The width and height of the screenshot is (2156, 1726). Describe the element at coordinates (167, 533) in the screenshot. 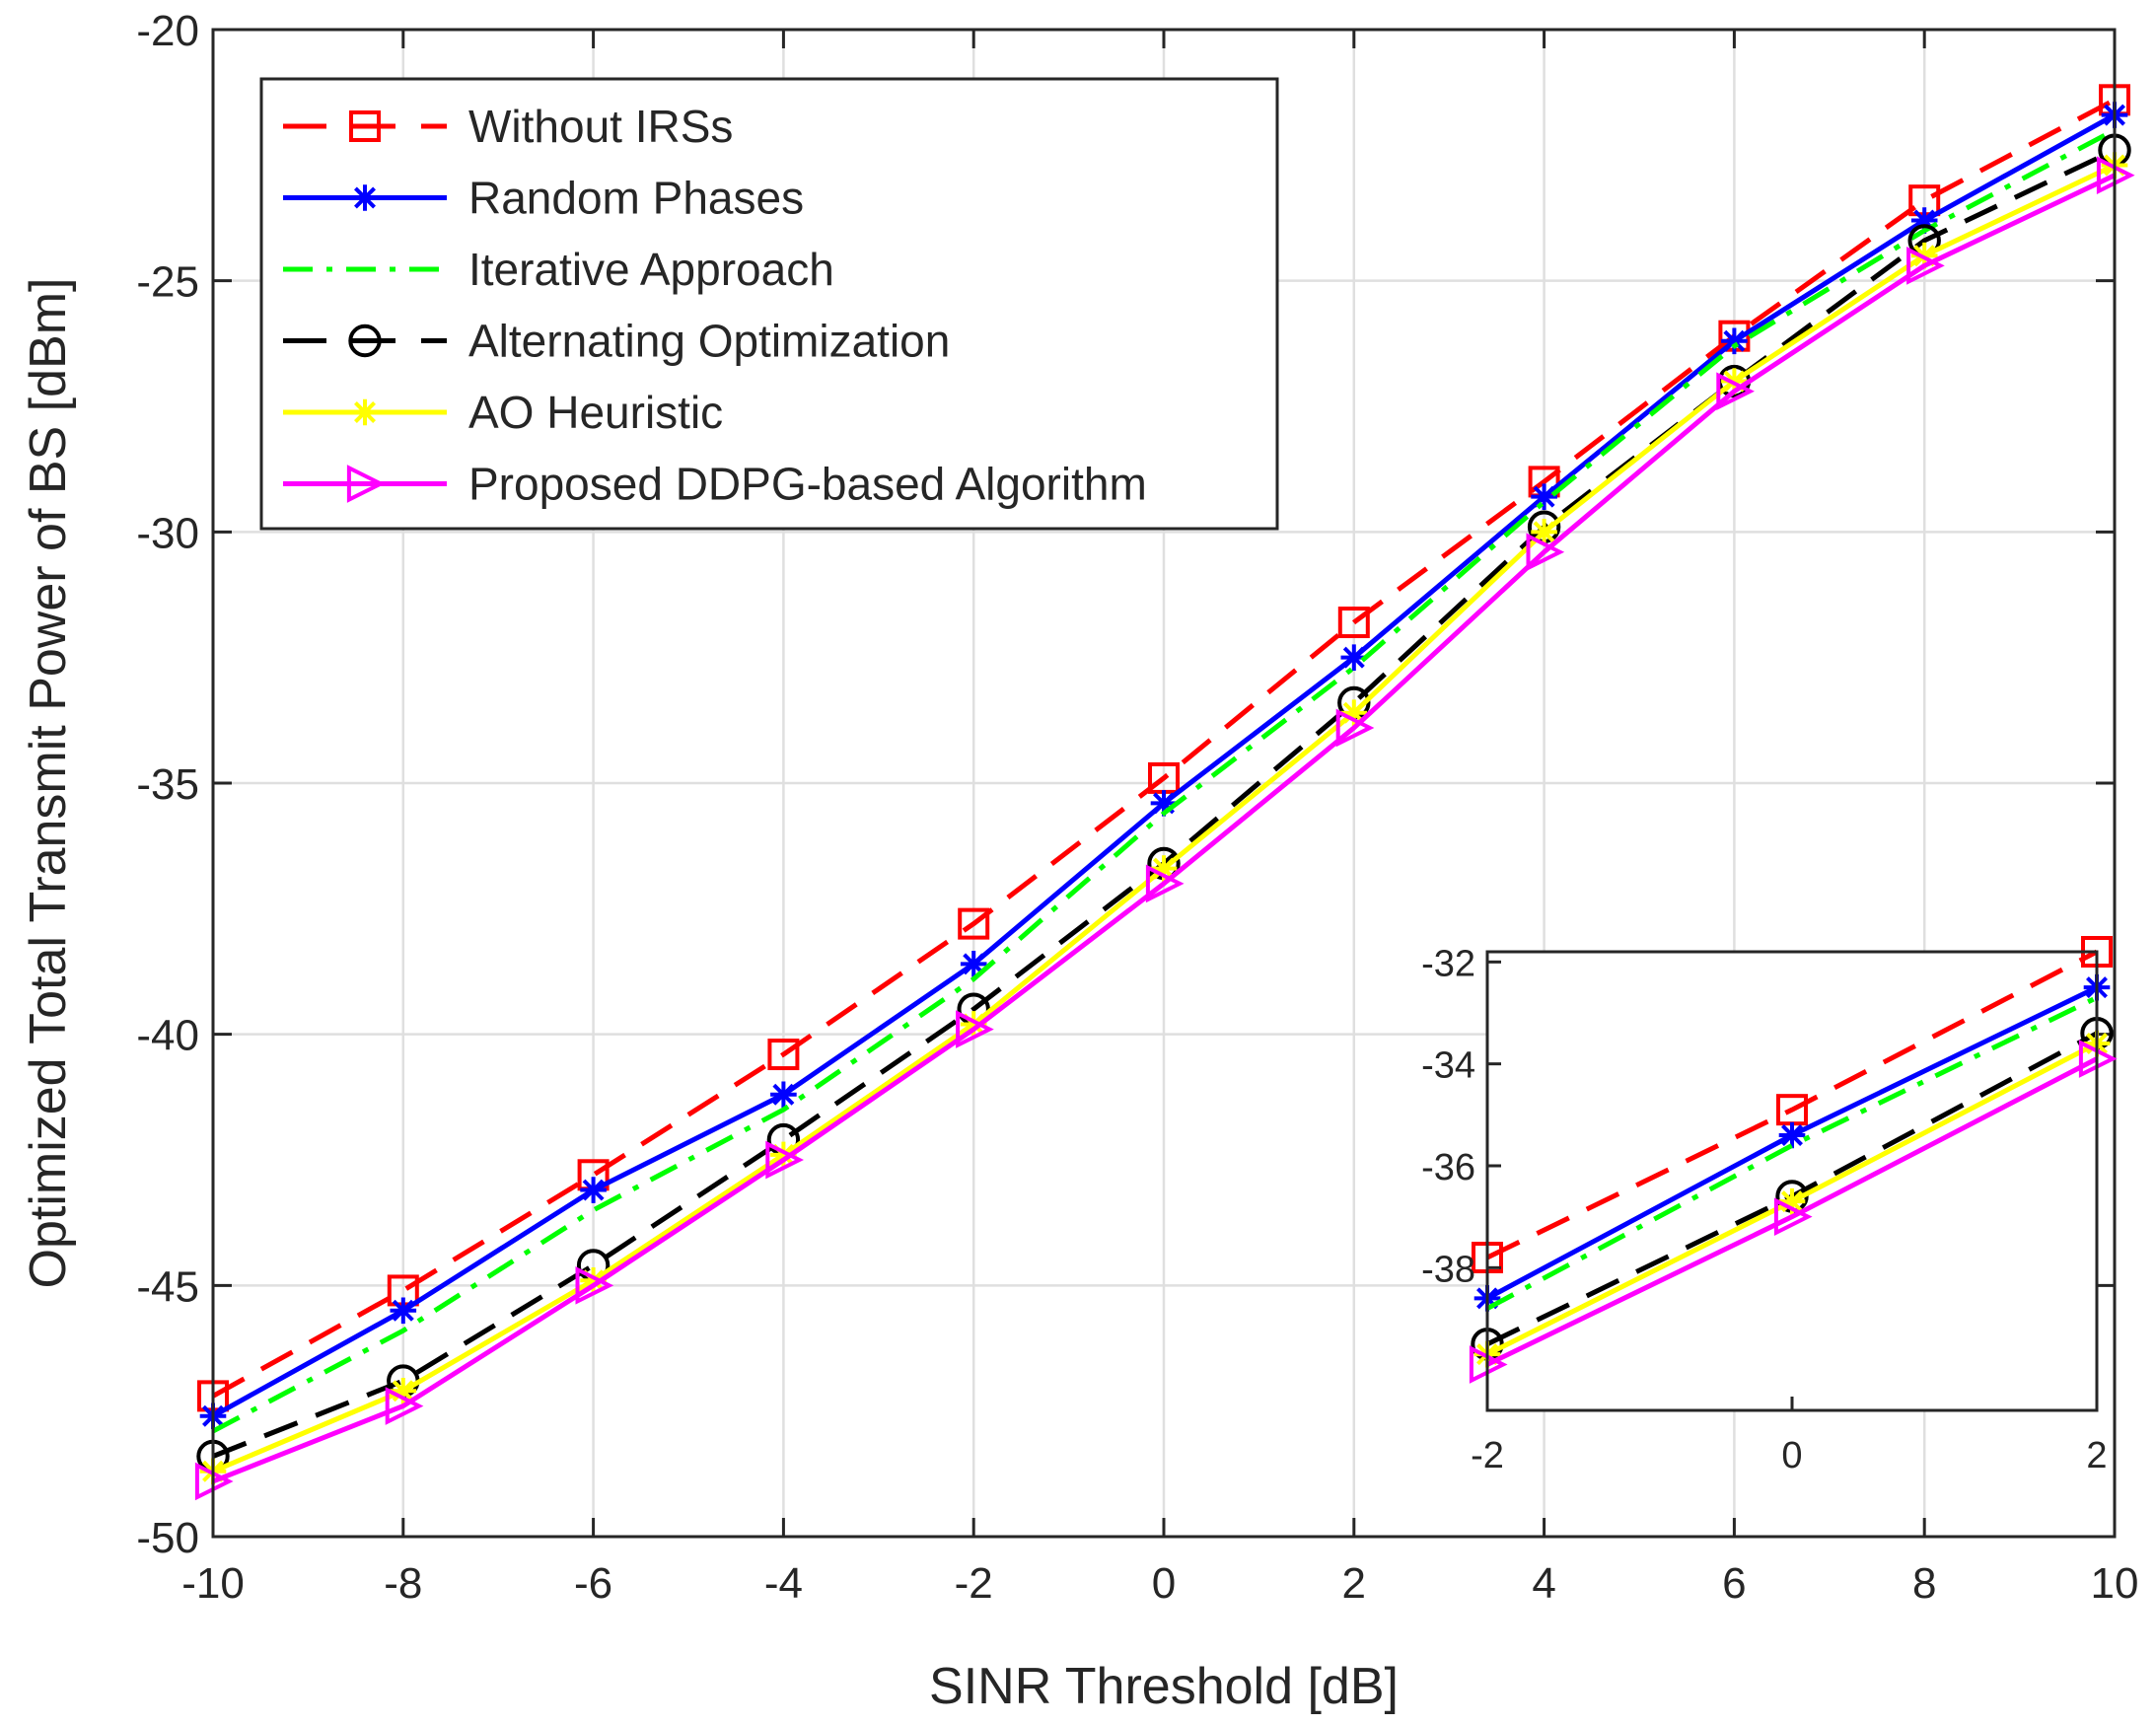

I see `y-tick-label: -30` at that location.